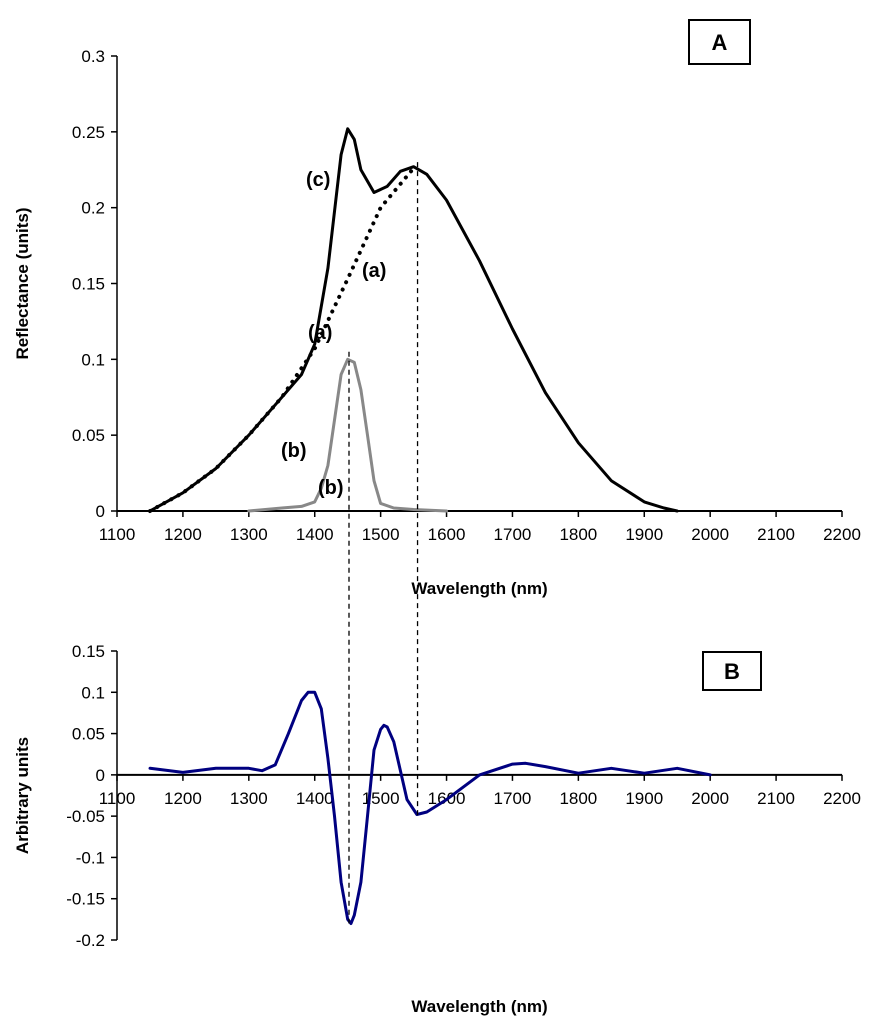  Describe the element at coordinates (85, 899) in the screenshot. I see `y-tick-label: -0.15` at that location.